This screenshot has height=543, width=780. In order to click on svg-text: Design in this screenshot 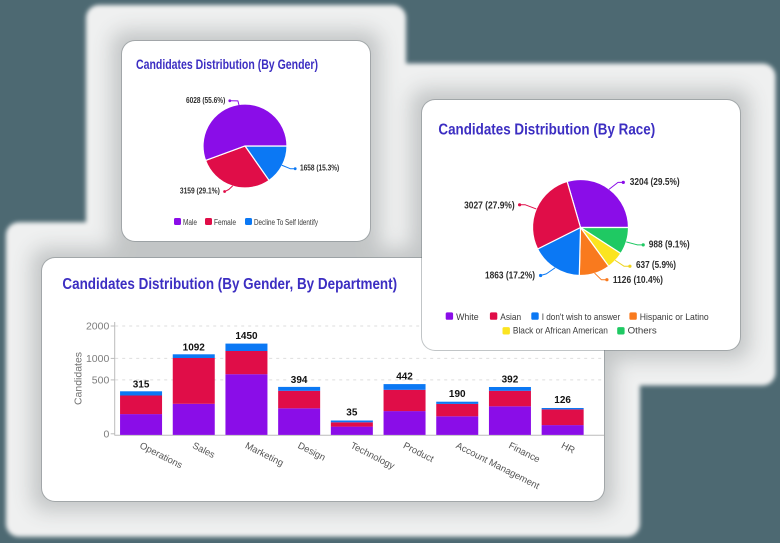, I will do `click(311, 452)`.